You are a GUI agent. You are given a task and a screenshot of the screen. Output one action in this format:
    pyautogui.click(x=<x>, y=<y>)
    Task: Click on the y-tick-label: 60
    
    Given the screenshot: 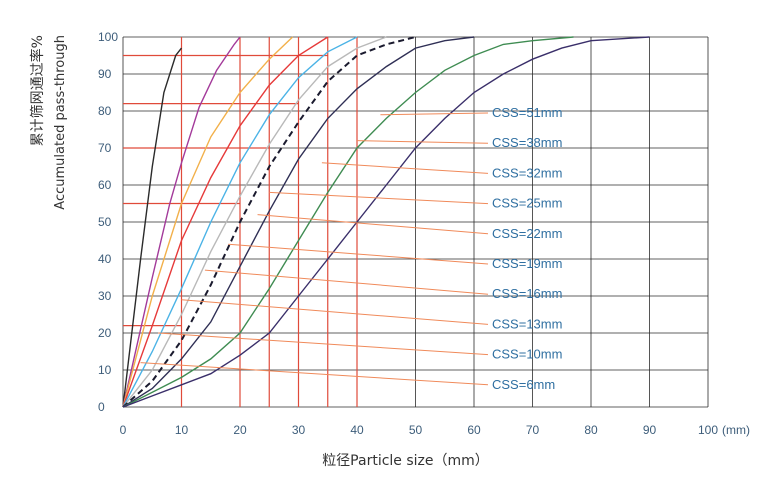 What is the action you would take?
    pyautogui.click(x=105, y=185)
    